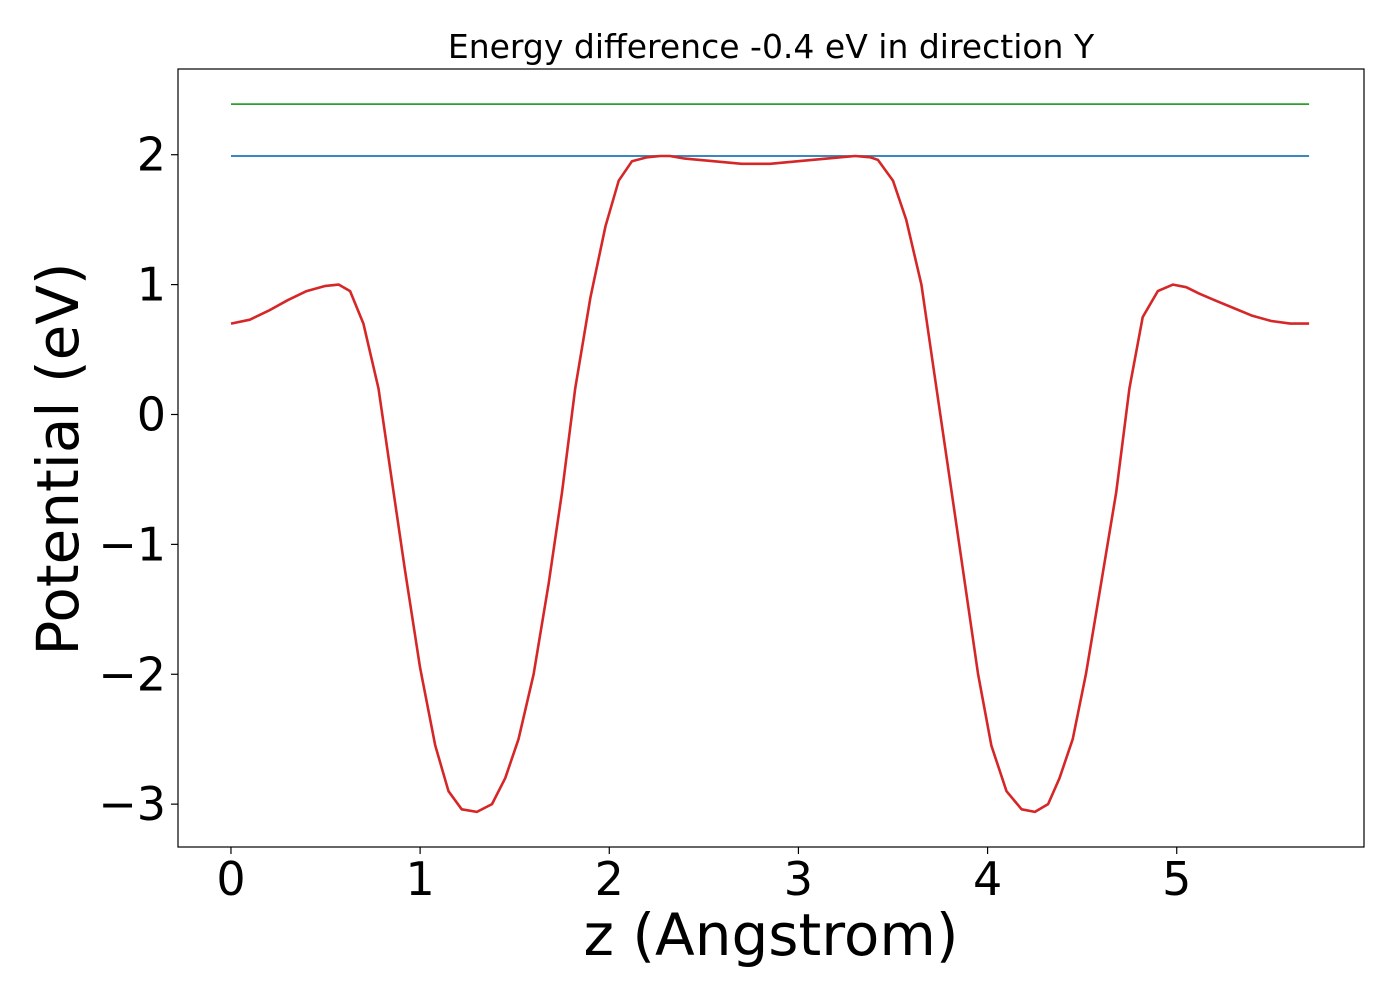  What do you see at coordinates (151, 285) in the screenshot?
I see `y-tick-label: 1` at bounding box center [151, 285].